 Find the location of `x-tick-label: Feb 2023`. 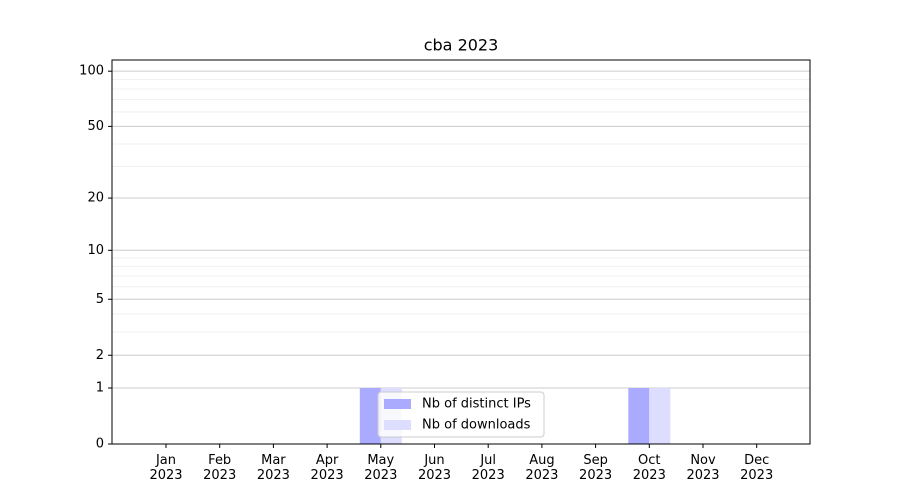

x-tick-label: Feb 2023 is located at coordinates (220, 468).